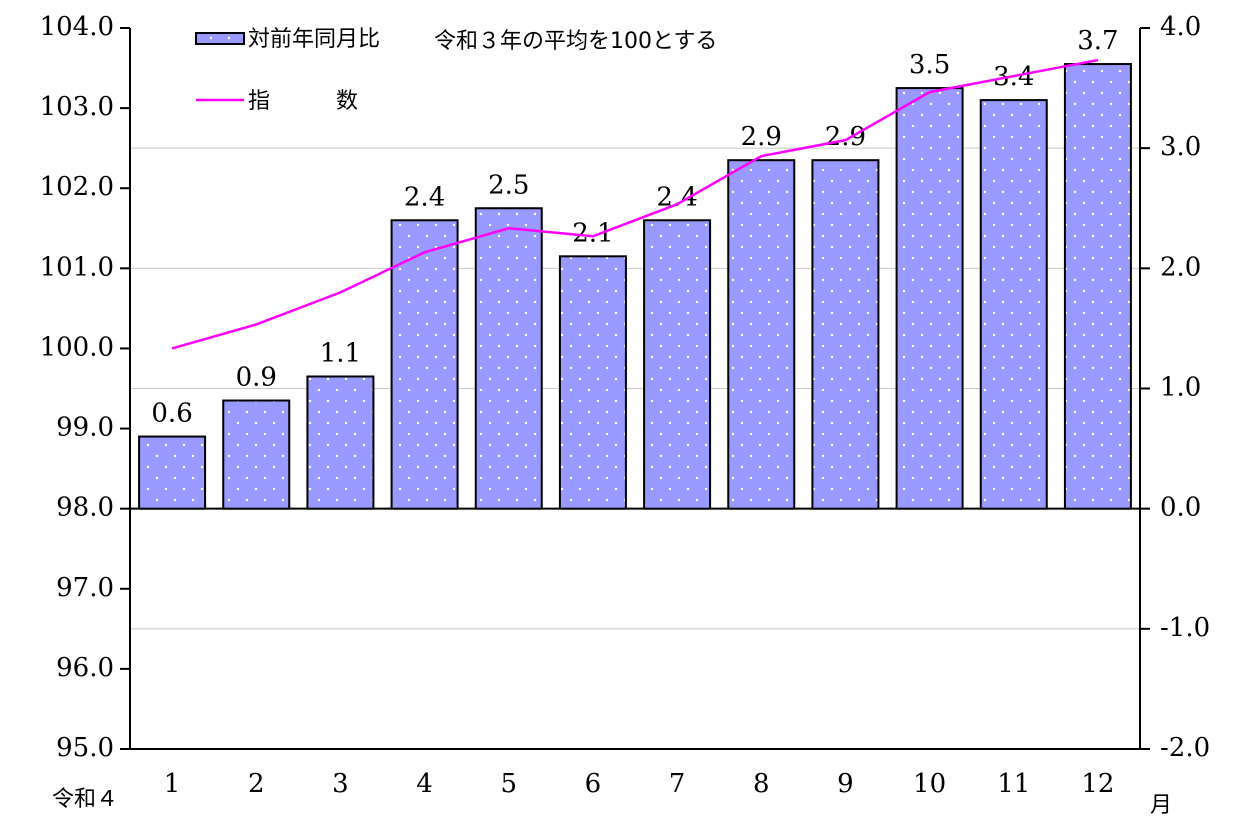 The width and height of the screenshot is (1244, 821). What do you see at coordinates (1097, 41) in the screenshot?
I see `data-label: 3.7` at bounding box center [1097, 41].